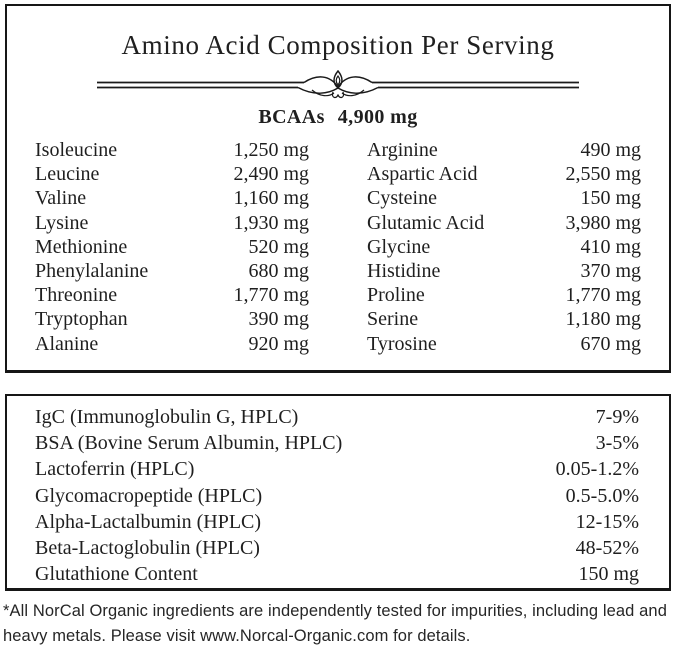 This screenshot has width=679, height=650. I want to click on table-row: Serine 1,180 mg, so click(504, 319).